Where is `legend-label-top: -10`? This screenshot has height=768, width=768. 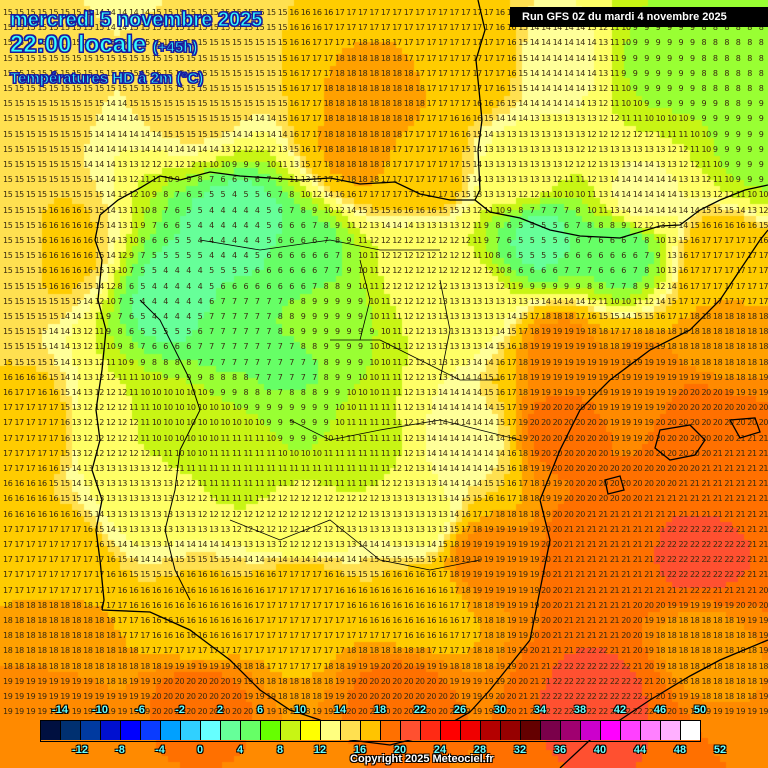
legend-label-top: -10 is located at coordinates (100, 710).